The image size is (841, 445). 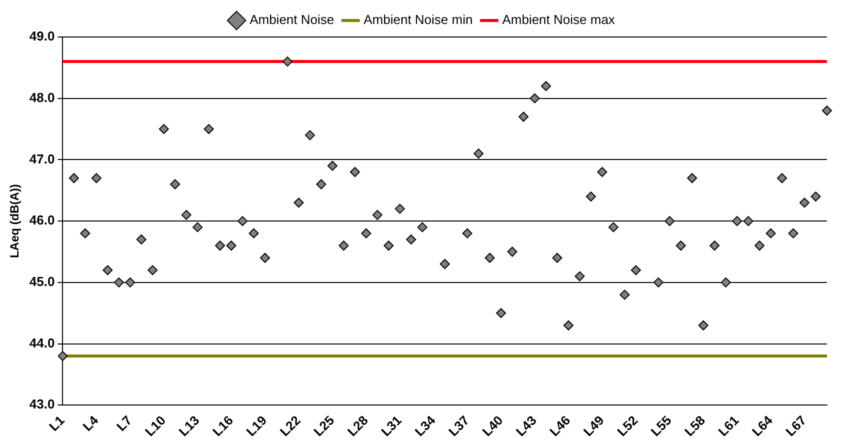 I want to click on y-tick-label: 47.0, so click(x=42, y=158).